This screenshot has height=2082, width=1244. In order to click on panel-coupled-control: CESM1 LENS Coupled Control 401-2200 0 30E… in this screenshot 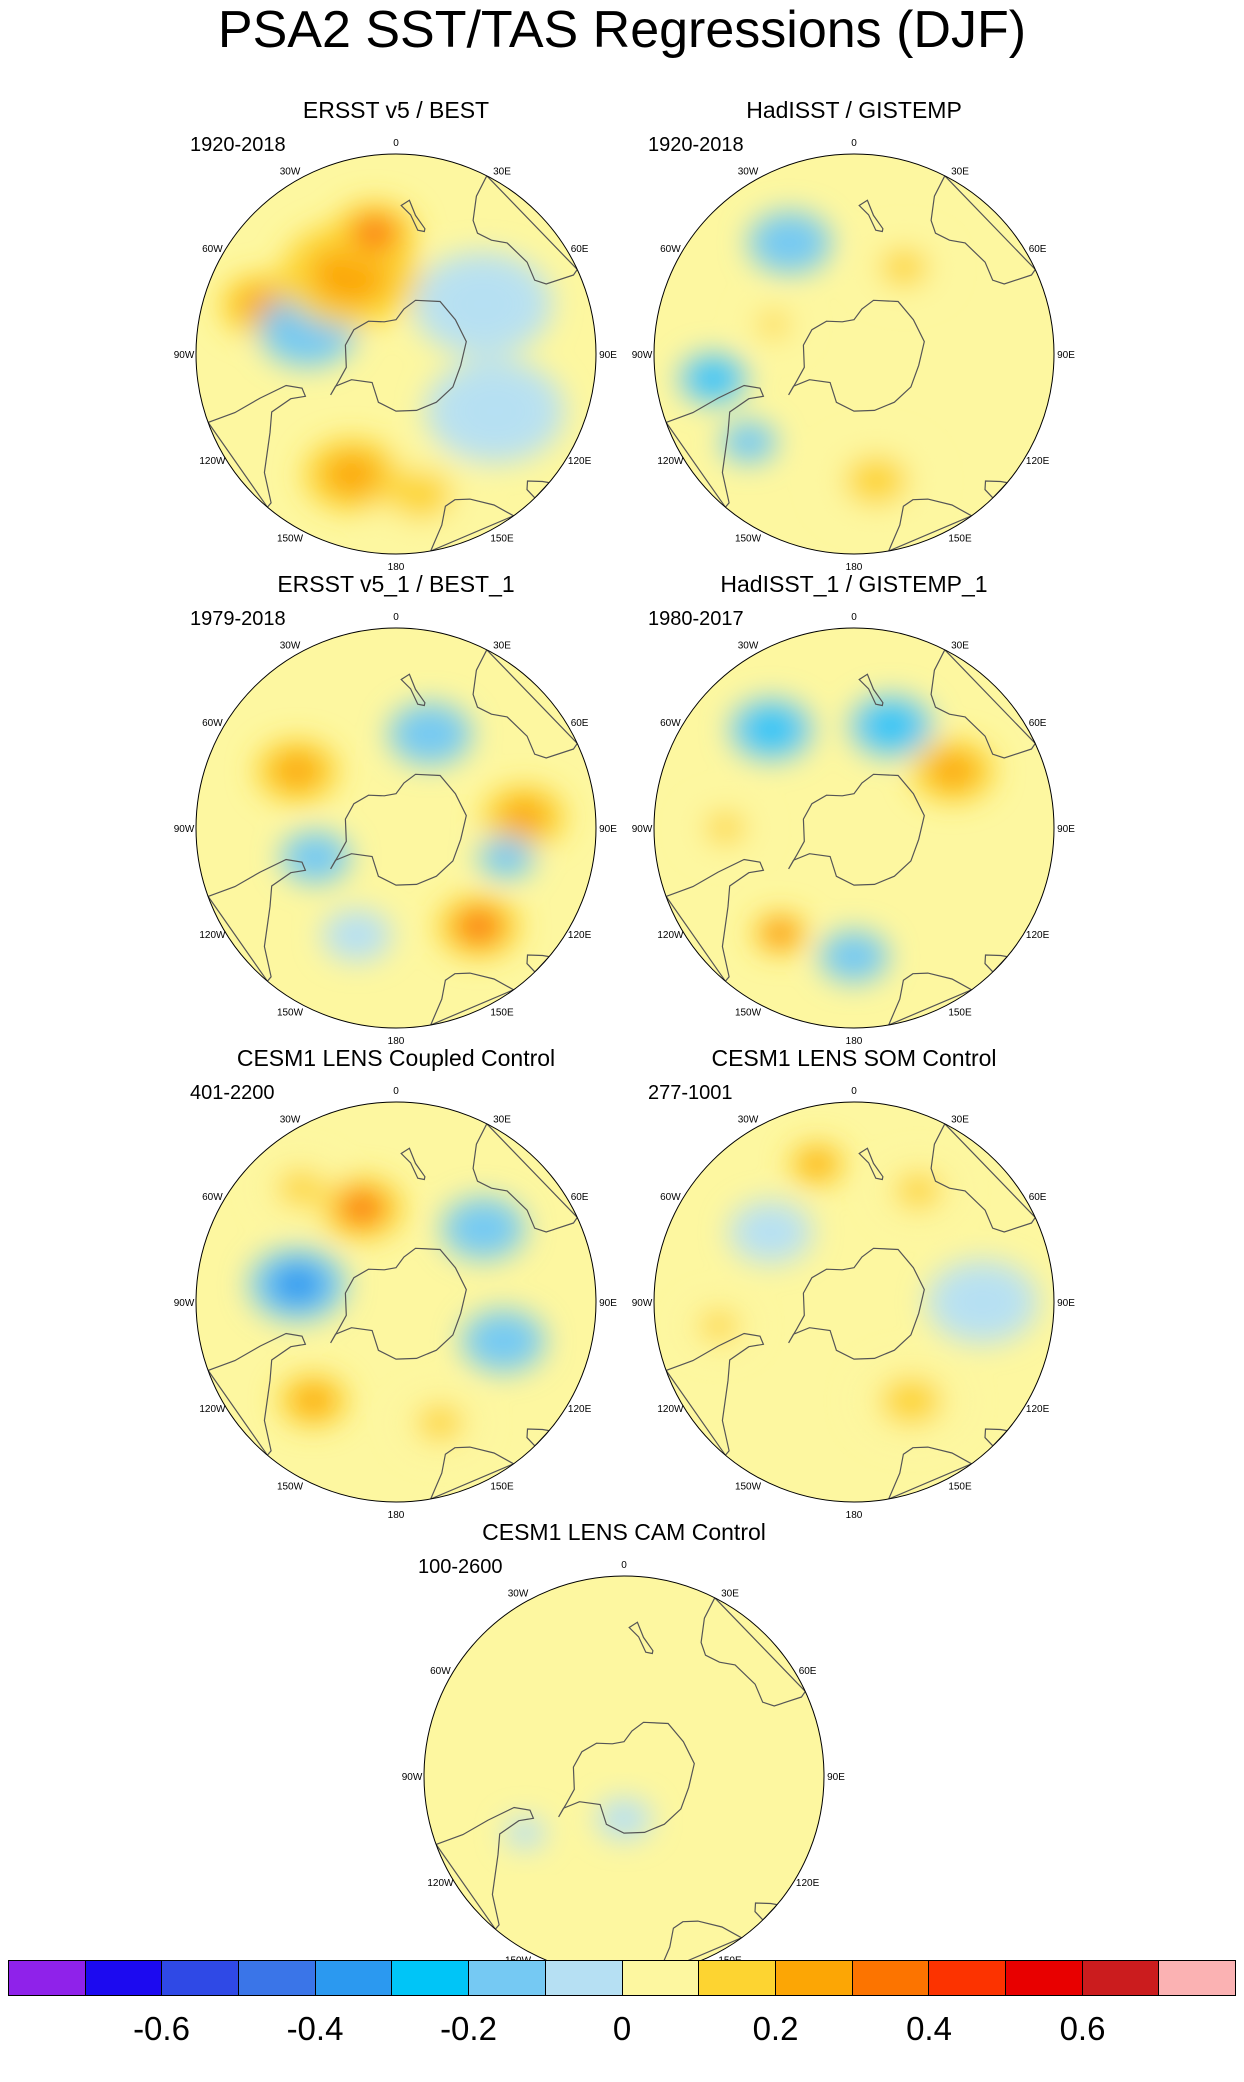, I will do `click(396, 1282)`.